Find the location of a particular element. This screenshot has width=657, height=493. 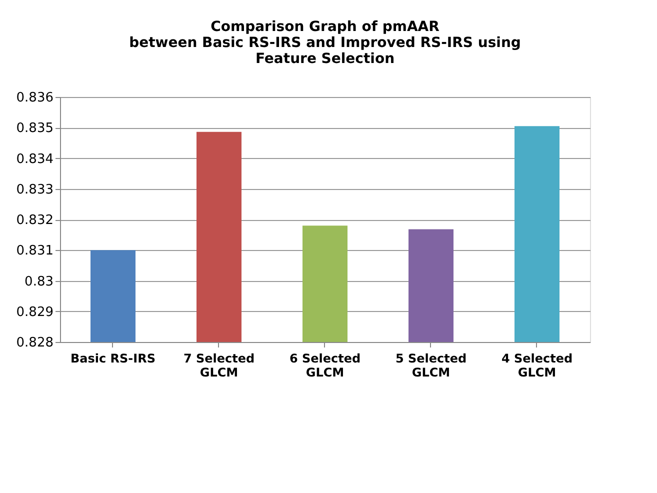

y-tick-label: 0.833 is located at coordinates (35, 190).